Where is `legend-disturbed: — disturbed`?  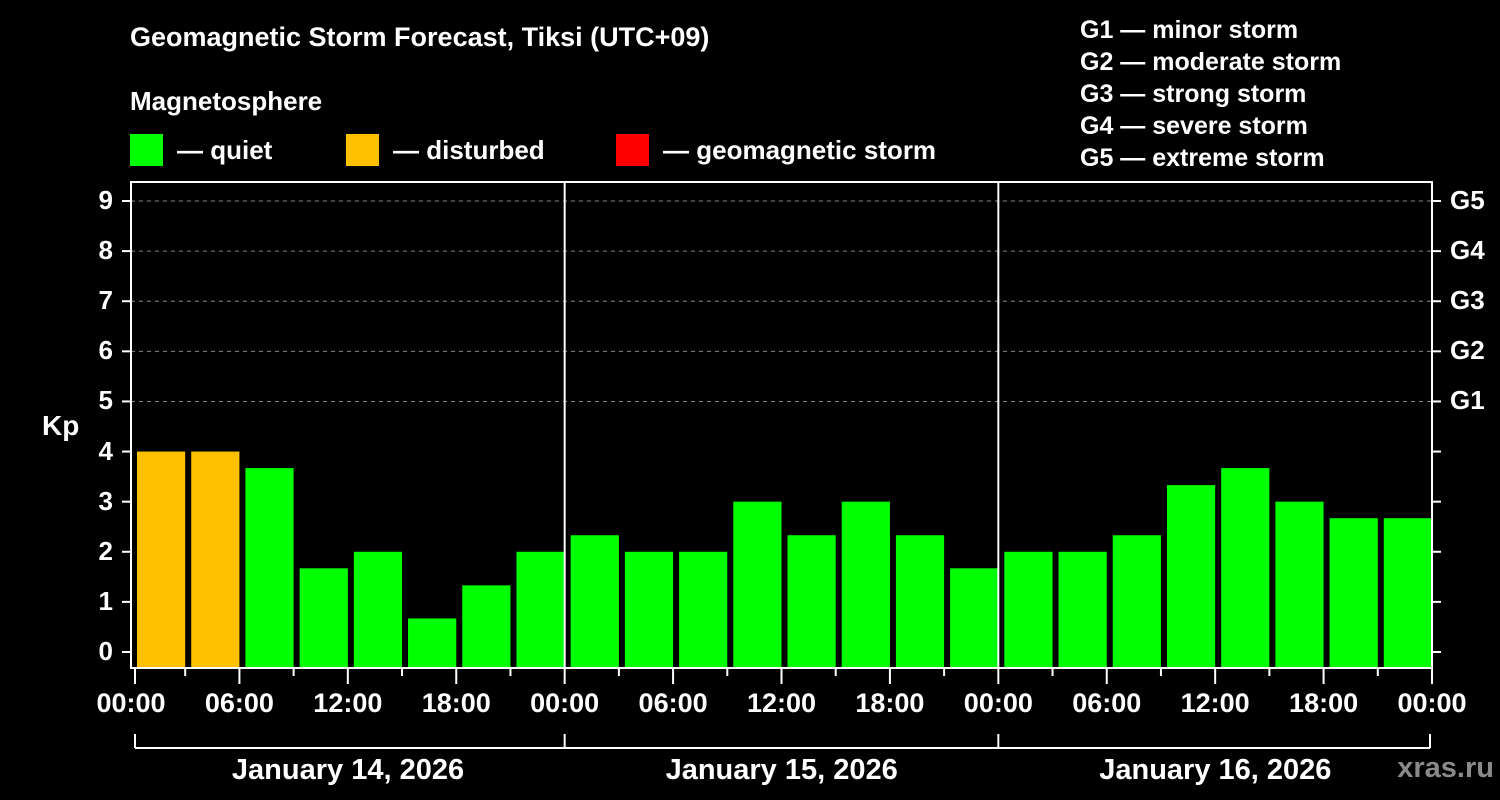
legend-disturbed: — disturbed is located at coordinates (445, 150).